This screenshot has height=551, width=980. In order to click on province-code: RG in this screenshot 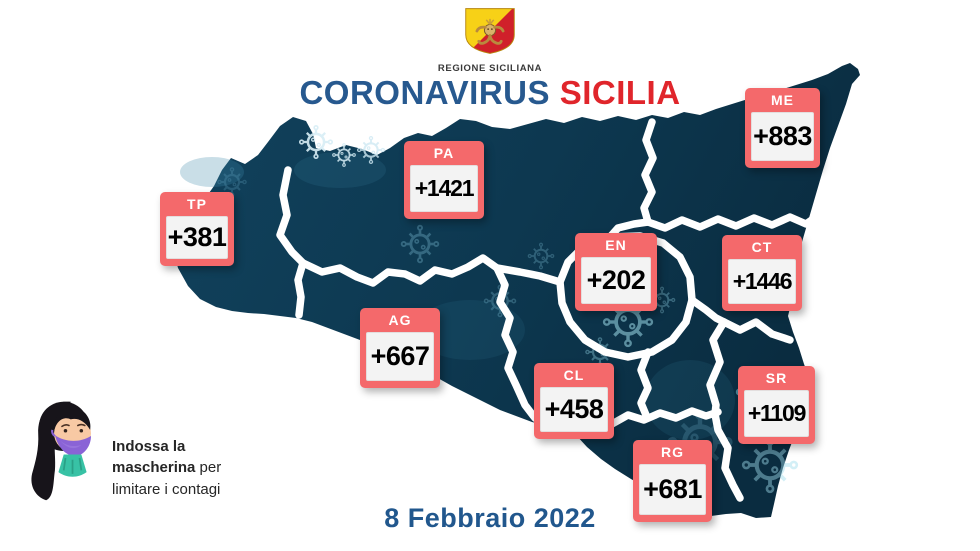, I will do `click(672, 452)`.